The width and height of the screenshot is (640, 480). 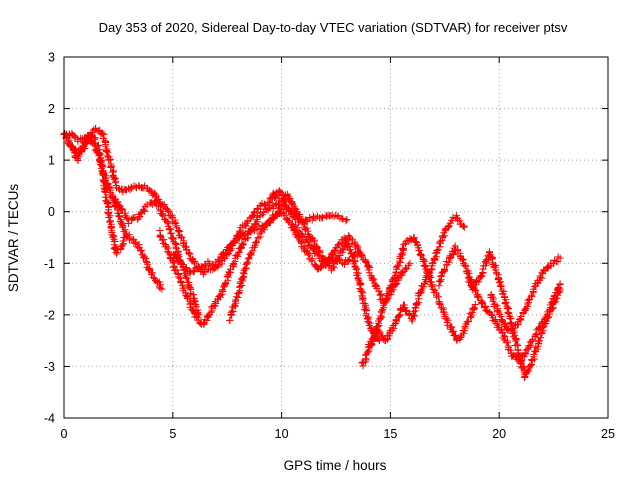 I want to click on y-tick-label: 0, so click(x=51, y=212).